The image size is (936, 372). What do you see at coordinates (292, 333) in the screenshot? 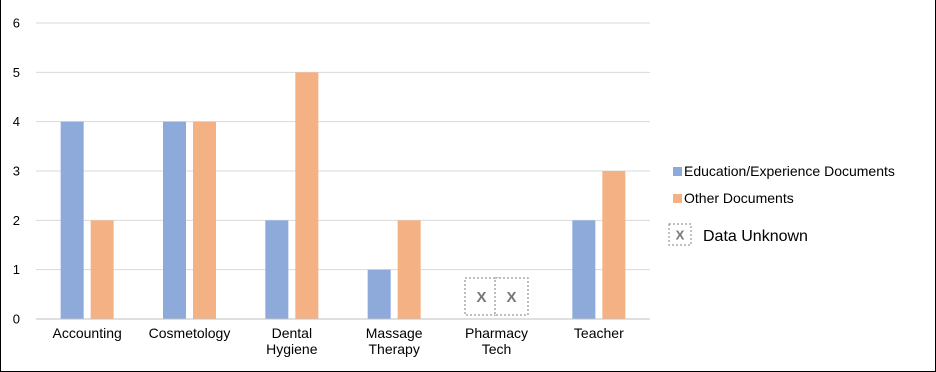
I see `x-category-label: Dental` at bounding box center [292, 333].